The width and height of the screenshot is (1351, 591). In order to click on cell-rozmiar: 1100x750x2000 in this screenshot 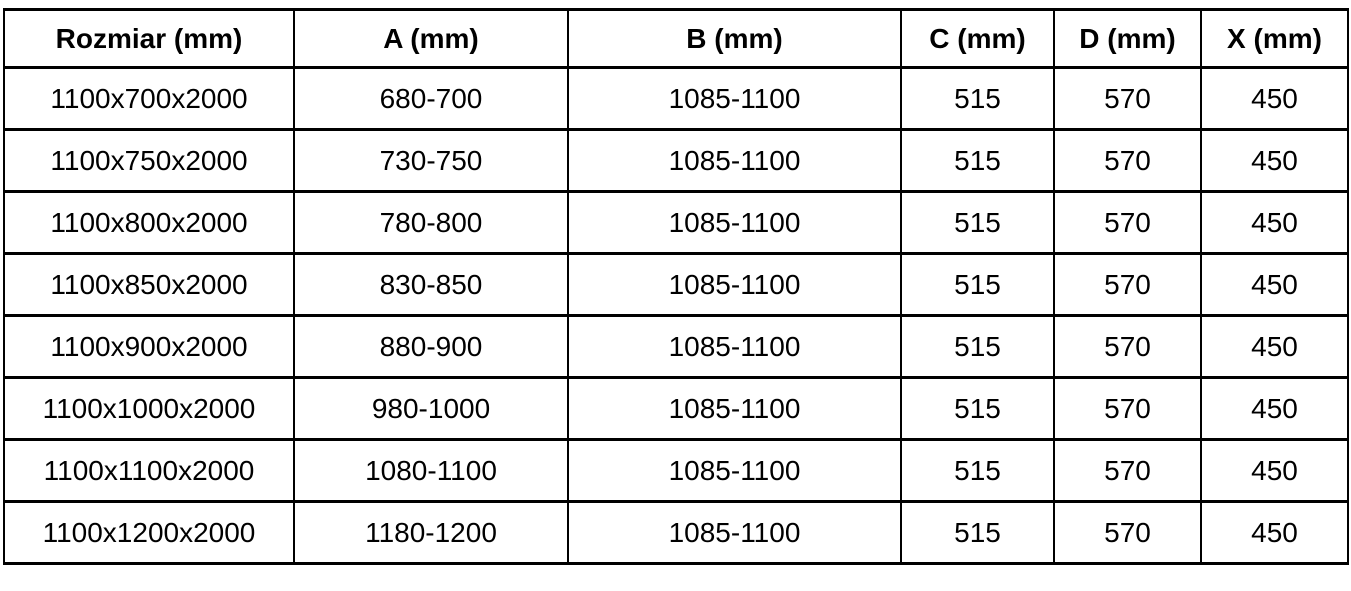, I will do `click(149, 160)`.